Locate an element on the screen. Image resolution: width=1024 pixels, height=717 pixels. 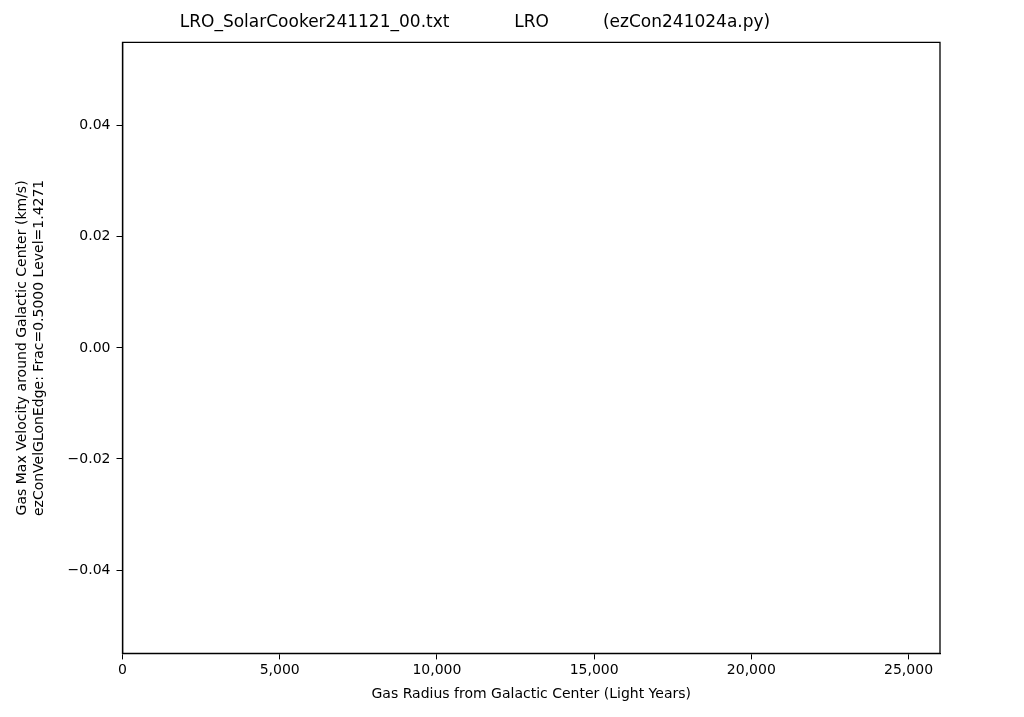
x-tick-label: 25,000 is located at coordinates (909, 669).